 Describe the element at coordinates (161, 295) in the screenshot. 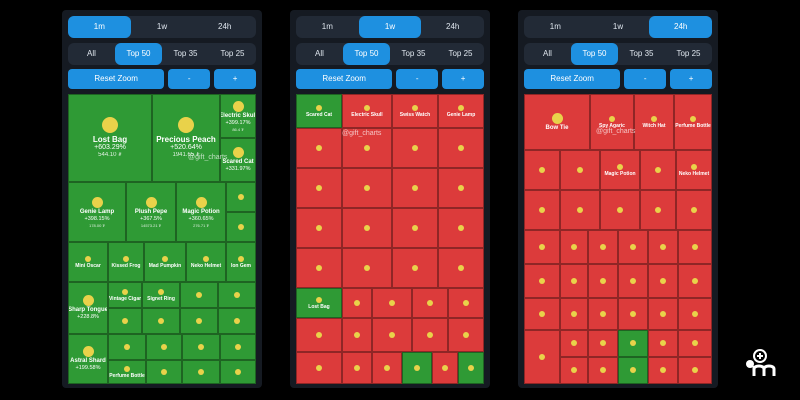

I see `treemap-tile: Signet Ring` at that location.